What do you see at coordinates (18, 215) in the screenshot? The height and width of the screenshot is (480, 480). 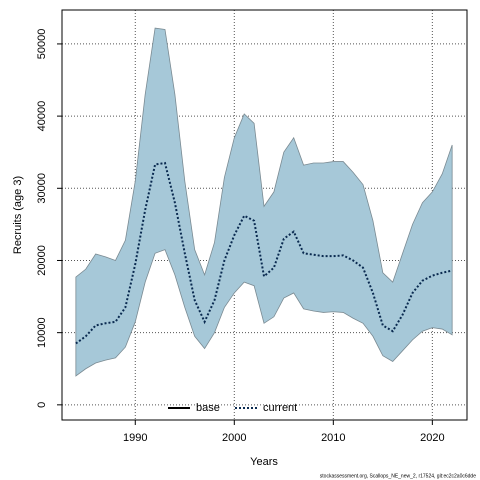 I see `y-axis-label: Recruits (age 3)` at bounding box center [18, 215].